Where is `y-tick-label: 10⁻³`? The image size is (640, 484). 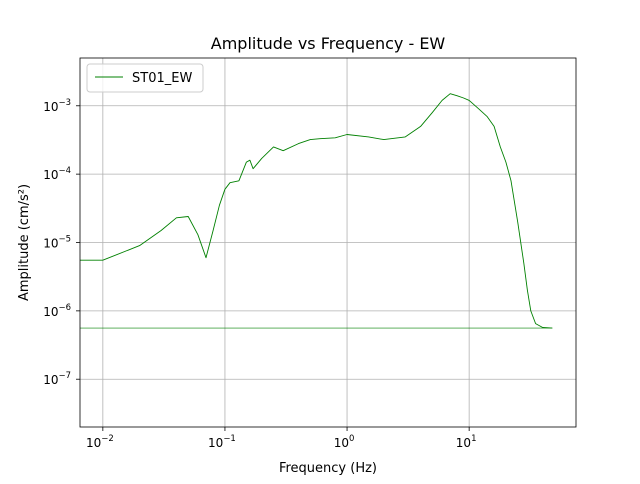 y-tick-label: 10⁻³ is located at coordinates (57, 106).